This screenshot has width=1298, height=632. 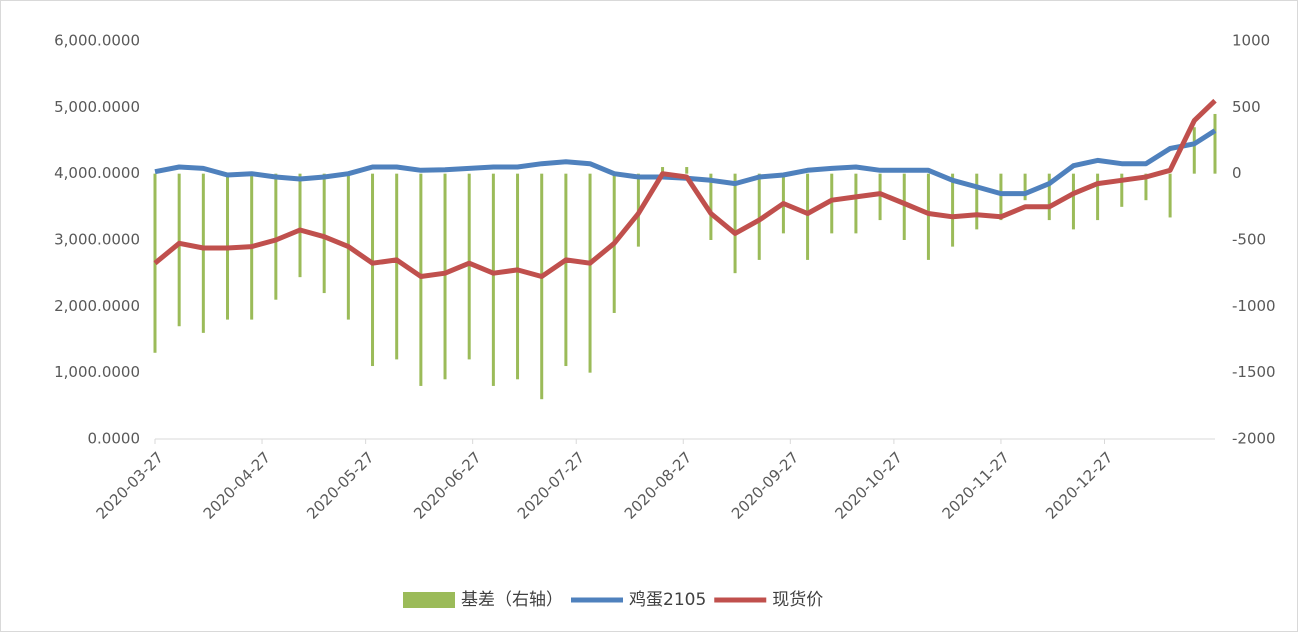 What do you see at coordinates (512, 600) in the screenshot?
I see `legend-label: 基差（右轴）` at bounding box center [512, 600].